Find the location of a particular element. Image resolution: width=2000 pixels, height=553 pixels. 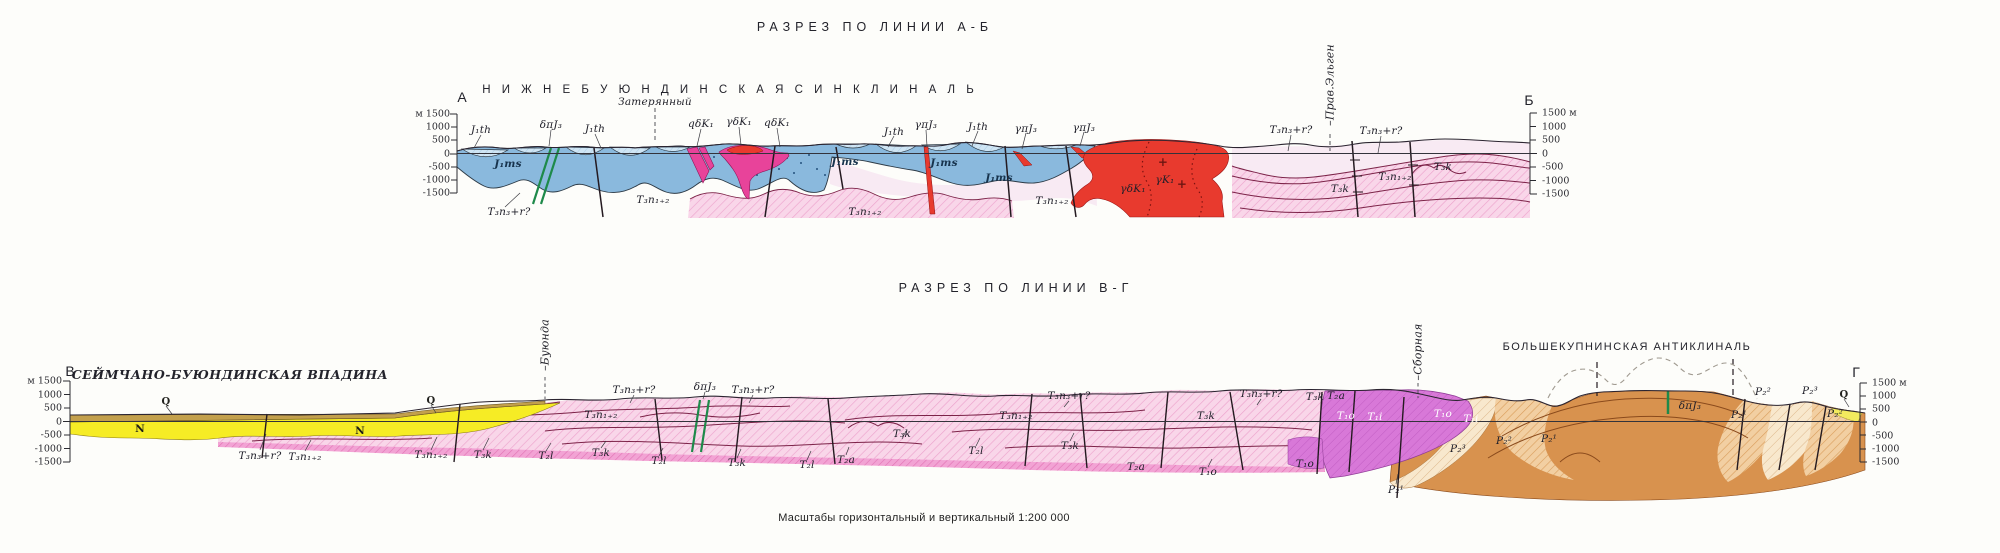

eroded-crest-dashed-line is located at coordinates (1652, 378).